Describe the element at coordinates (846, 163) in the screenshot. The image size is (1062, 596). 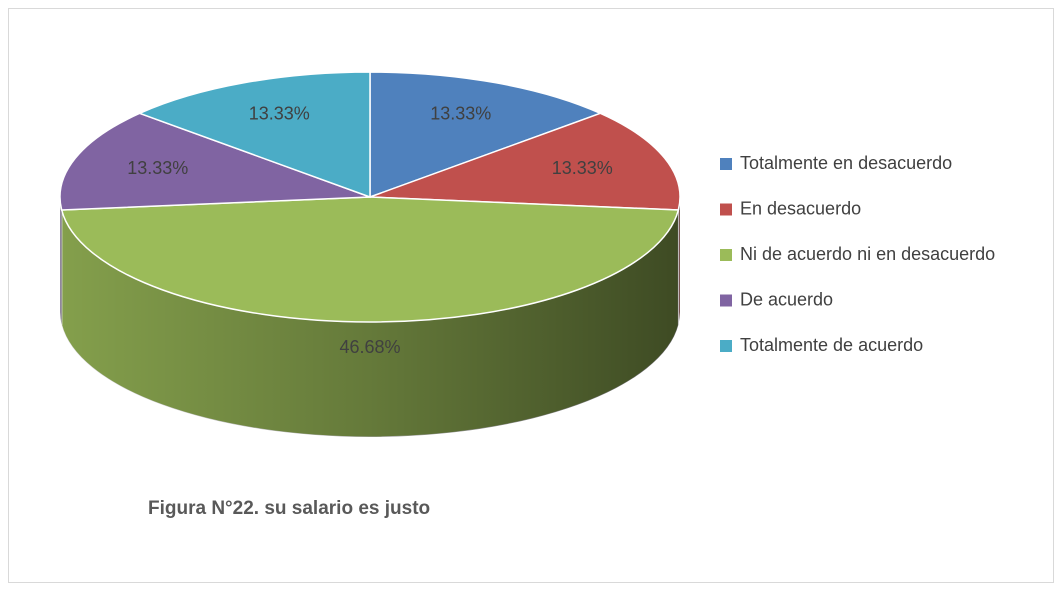
I see `legend-label: Totalmente en desacuerdo` at that location.